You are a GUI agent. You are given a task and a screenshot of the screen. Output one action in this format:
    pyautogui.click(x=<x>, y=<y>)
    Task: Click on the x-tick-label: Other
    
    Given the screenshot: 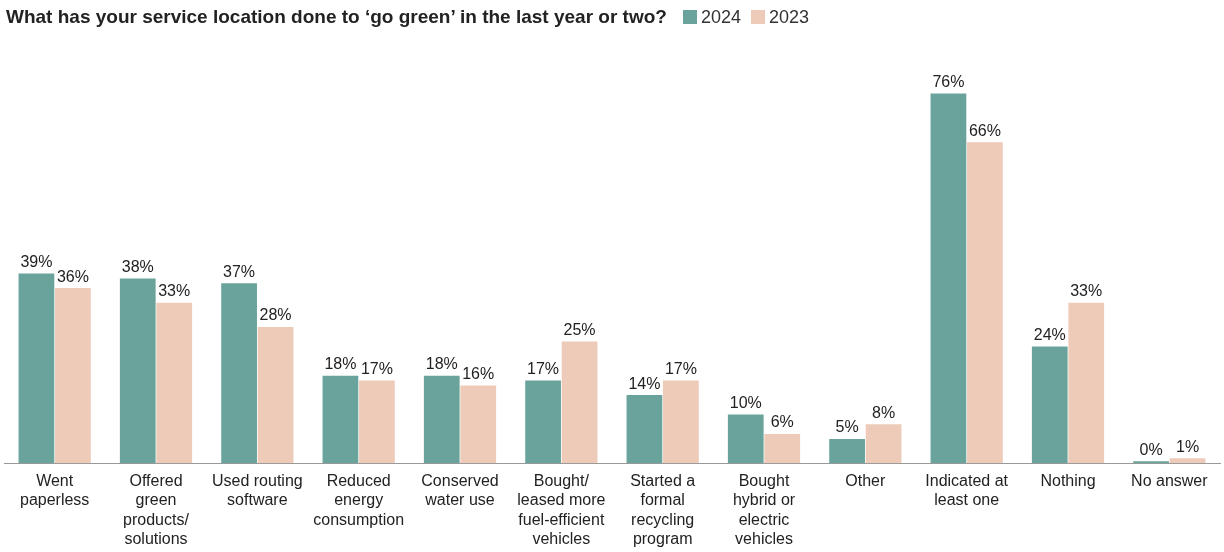 What is the action you would take?
    pyautogui.click(x=866, y=481)
    